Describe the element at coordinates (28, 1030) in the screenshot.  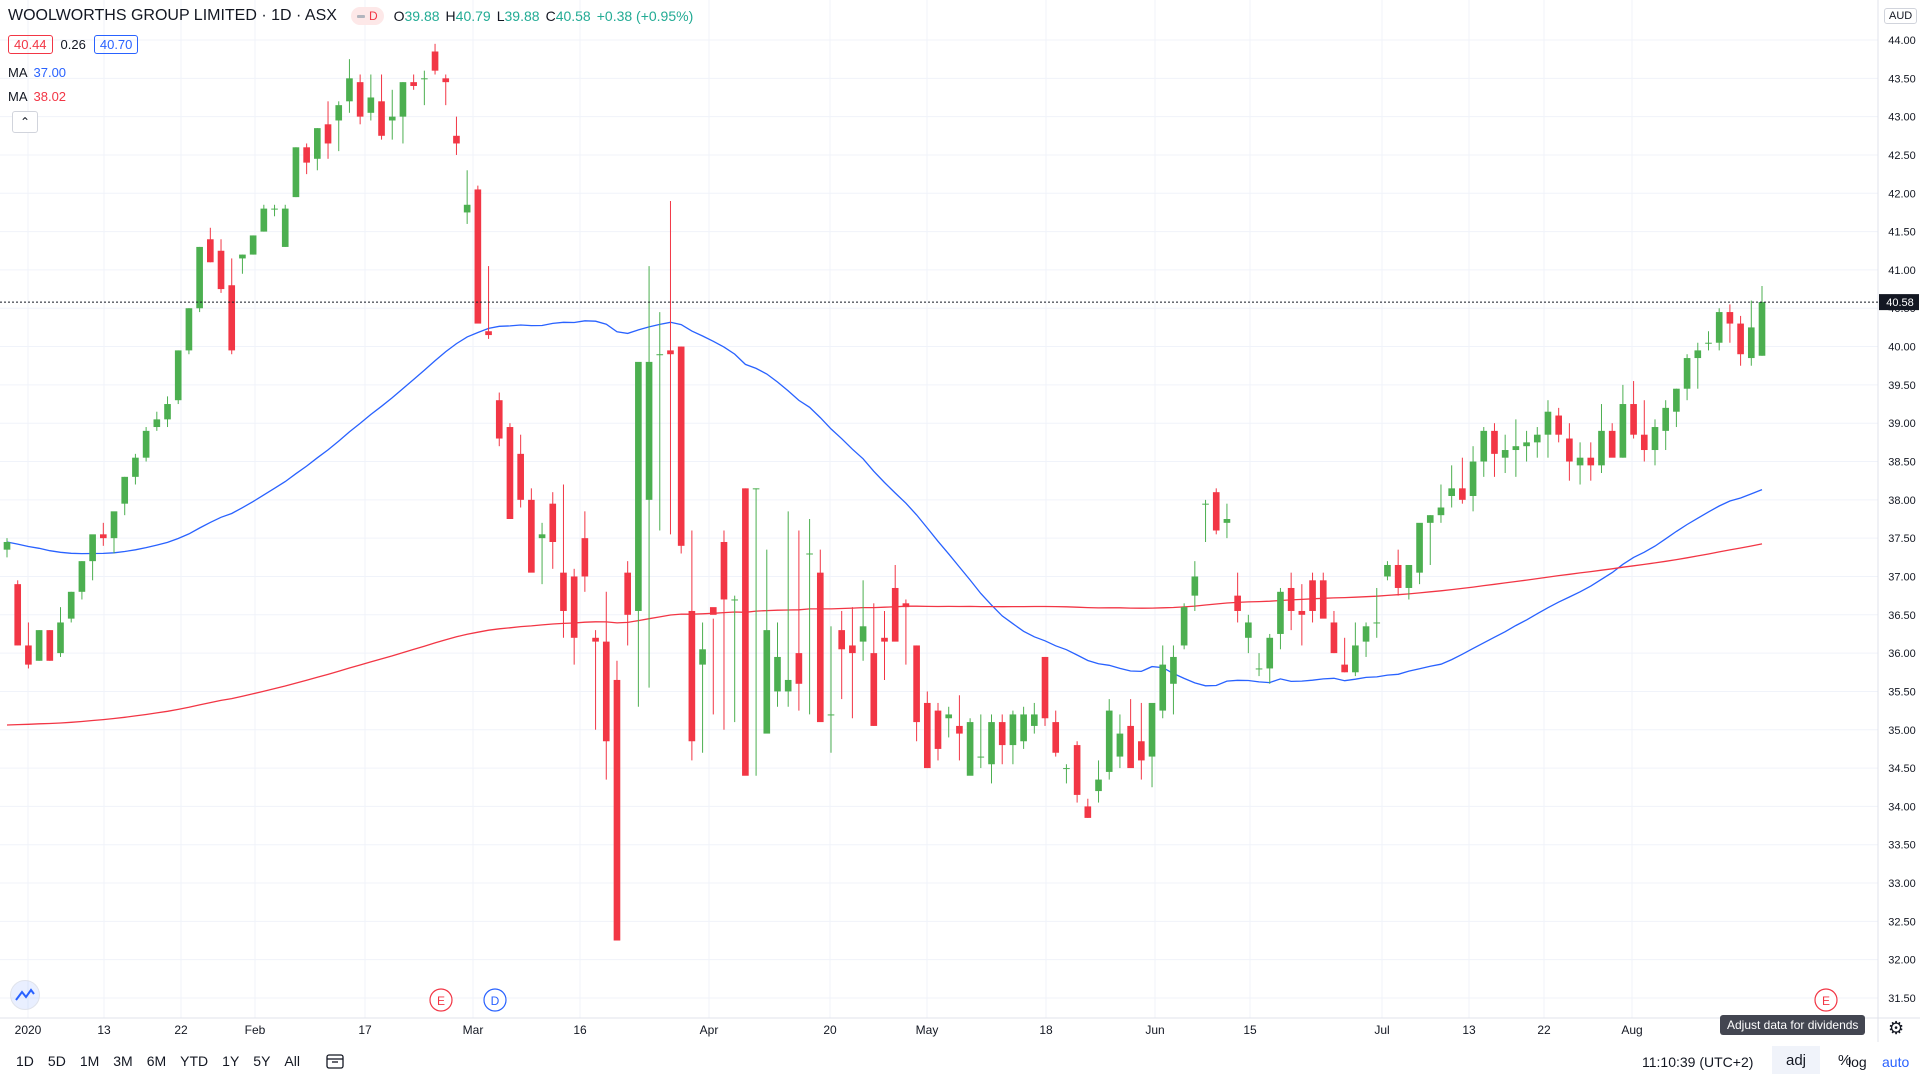
I see `time-tick-label: 2020` at that location.